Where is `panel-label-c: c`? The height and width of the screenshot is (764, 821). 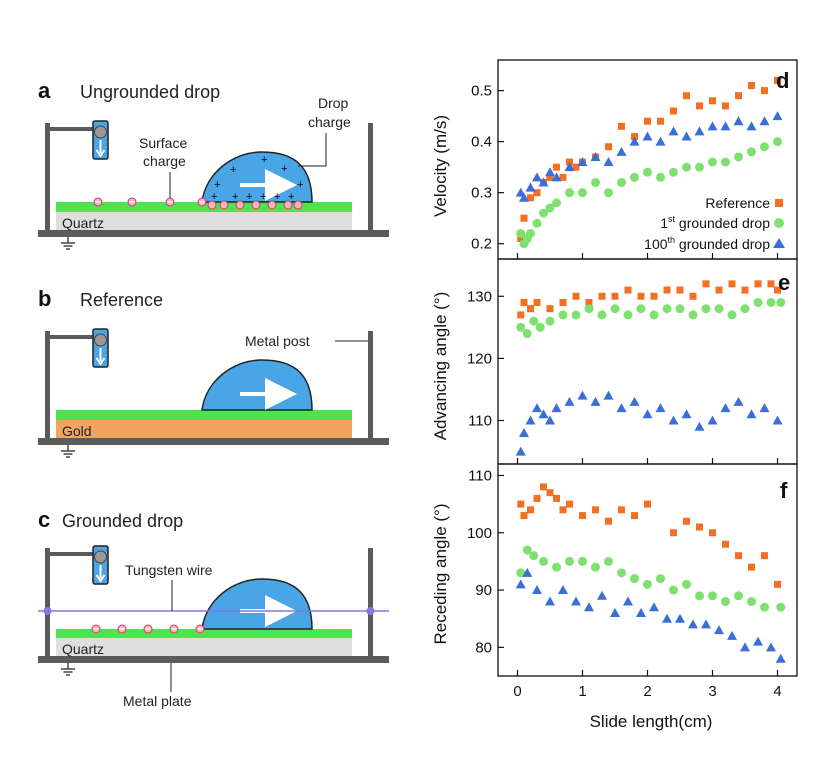 panel-label-c: c is located at coordinates (44, 519).